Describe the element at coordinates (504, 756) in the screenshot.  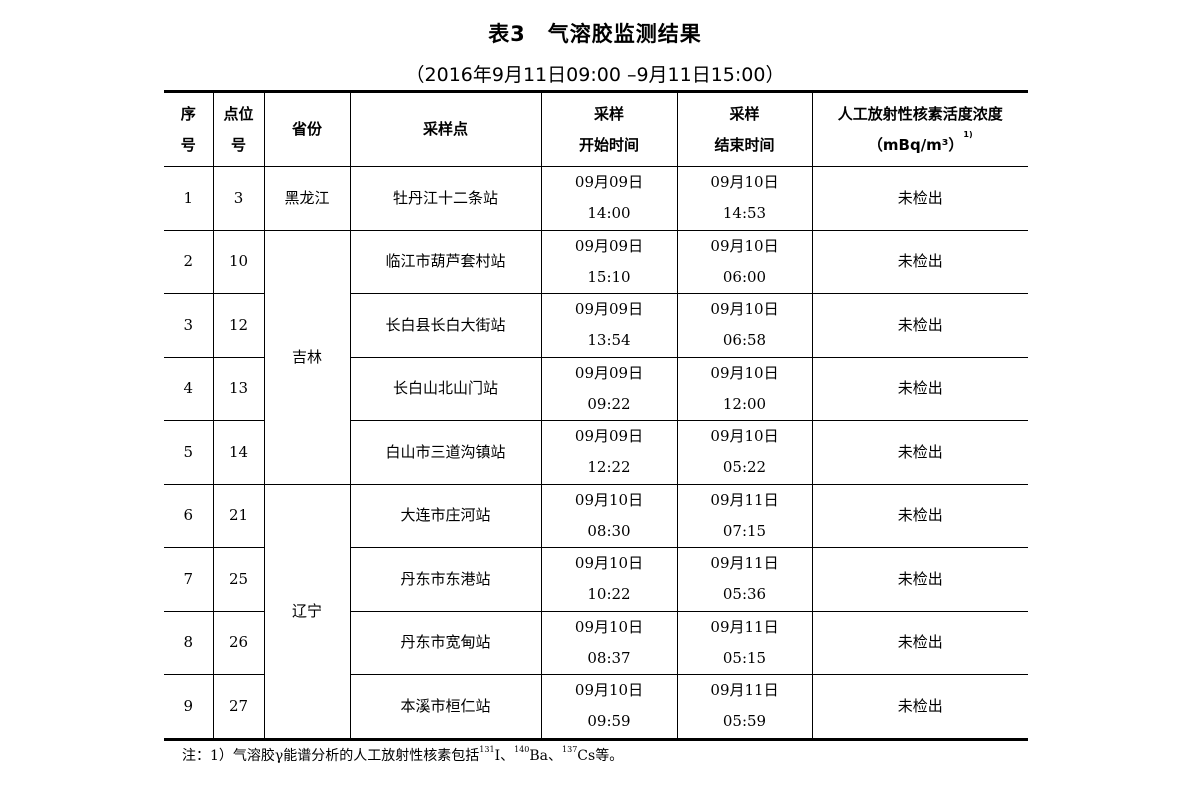
I see `footnote-nuclide-i: I、` at that location.